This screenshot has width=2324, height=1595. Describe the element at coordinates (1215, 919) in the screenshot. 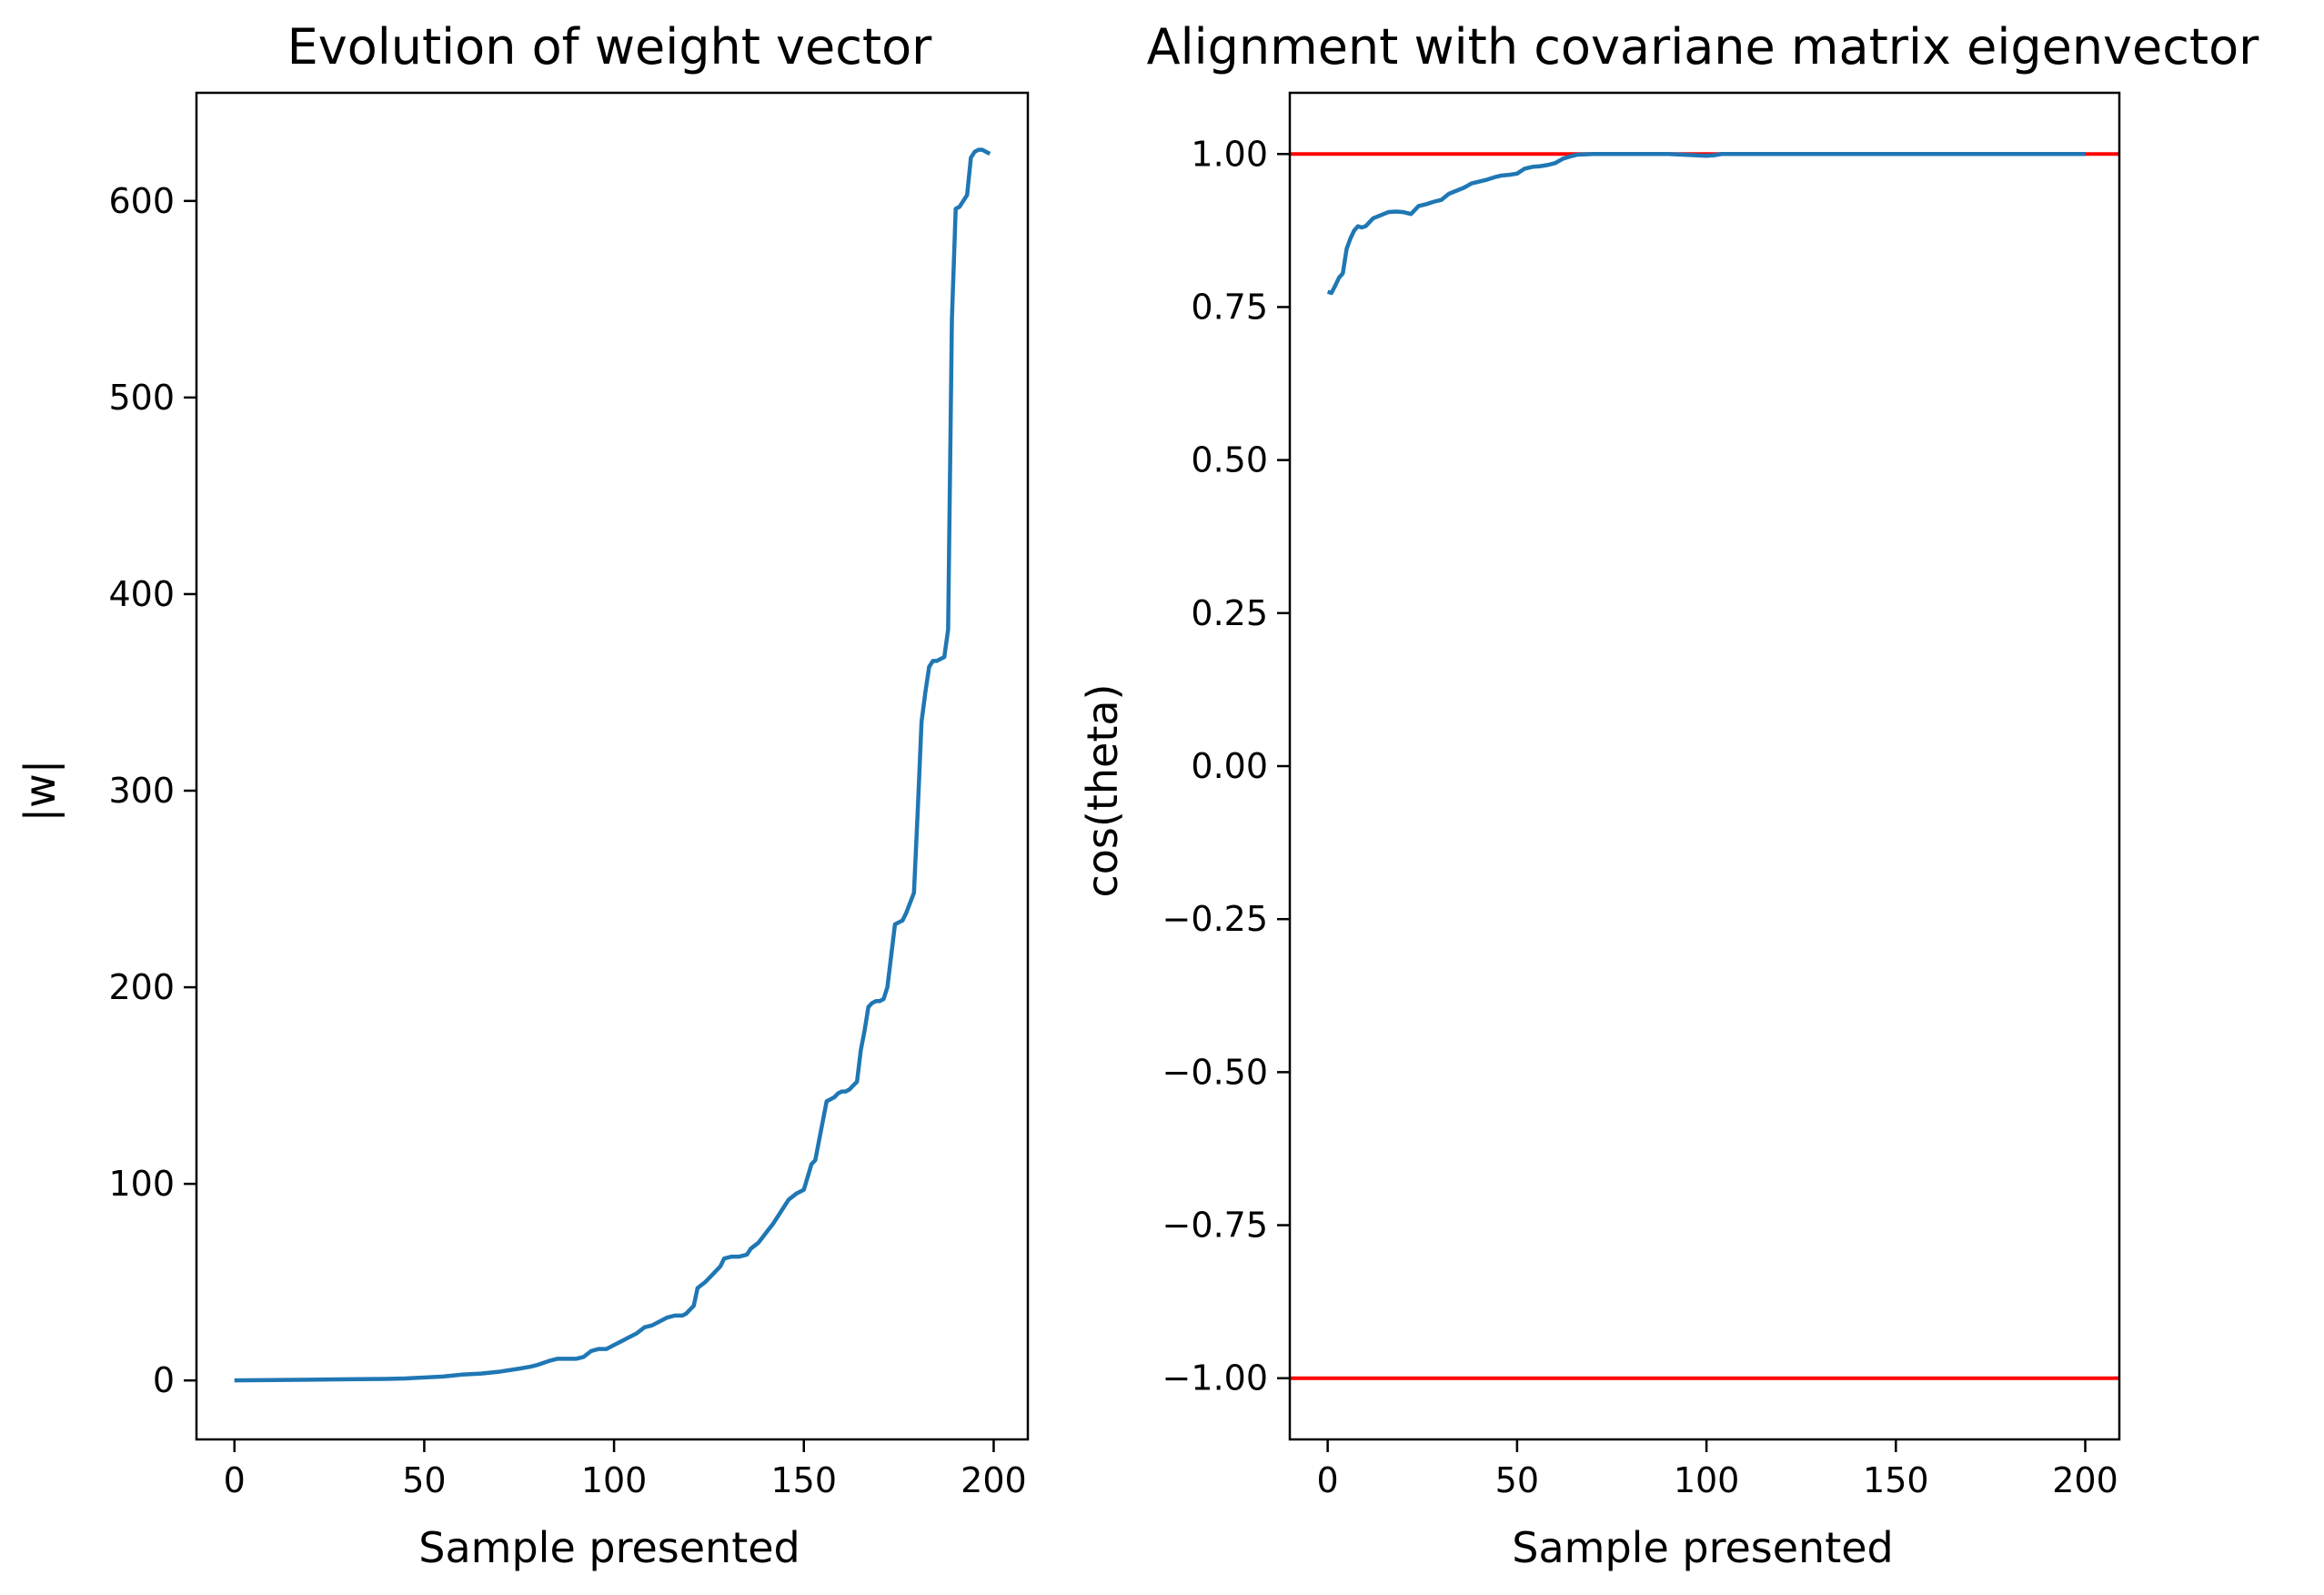

I see `alignment-ytick-label: −0.25` at that location.